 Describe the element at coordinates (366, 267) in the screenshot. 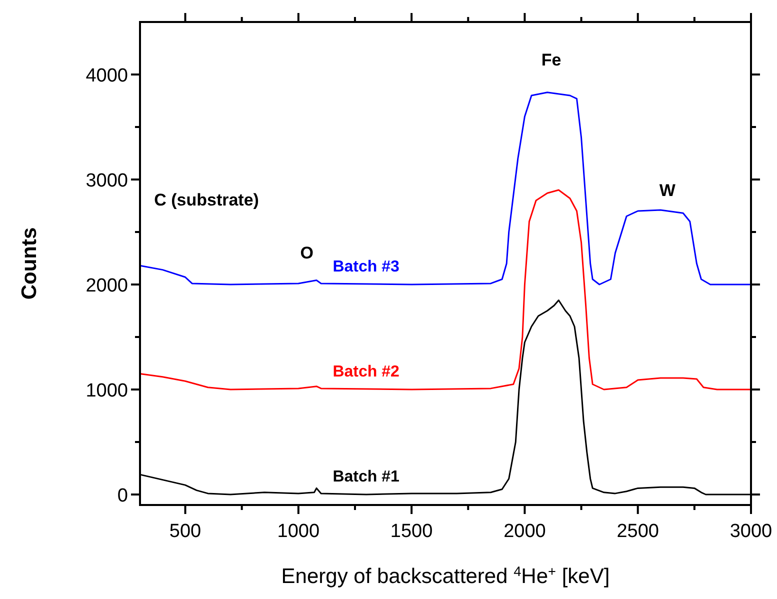

I see `series-label: Batch #3` at that location.